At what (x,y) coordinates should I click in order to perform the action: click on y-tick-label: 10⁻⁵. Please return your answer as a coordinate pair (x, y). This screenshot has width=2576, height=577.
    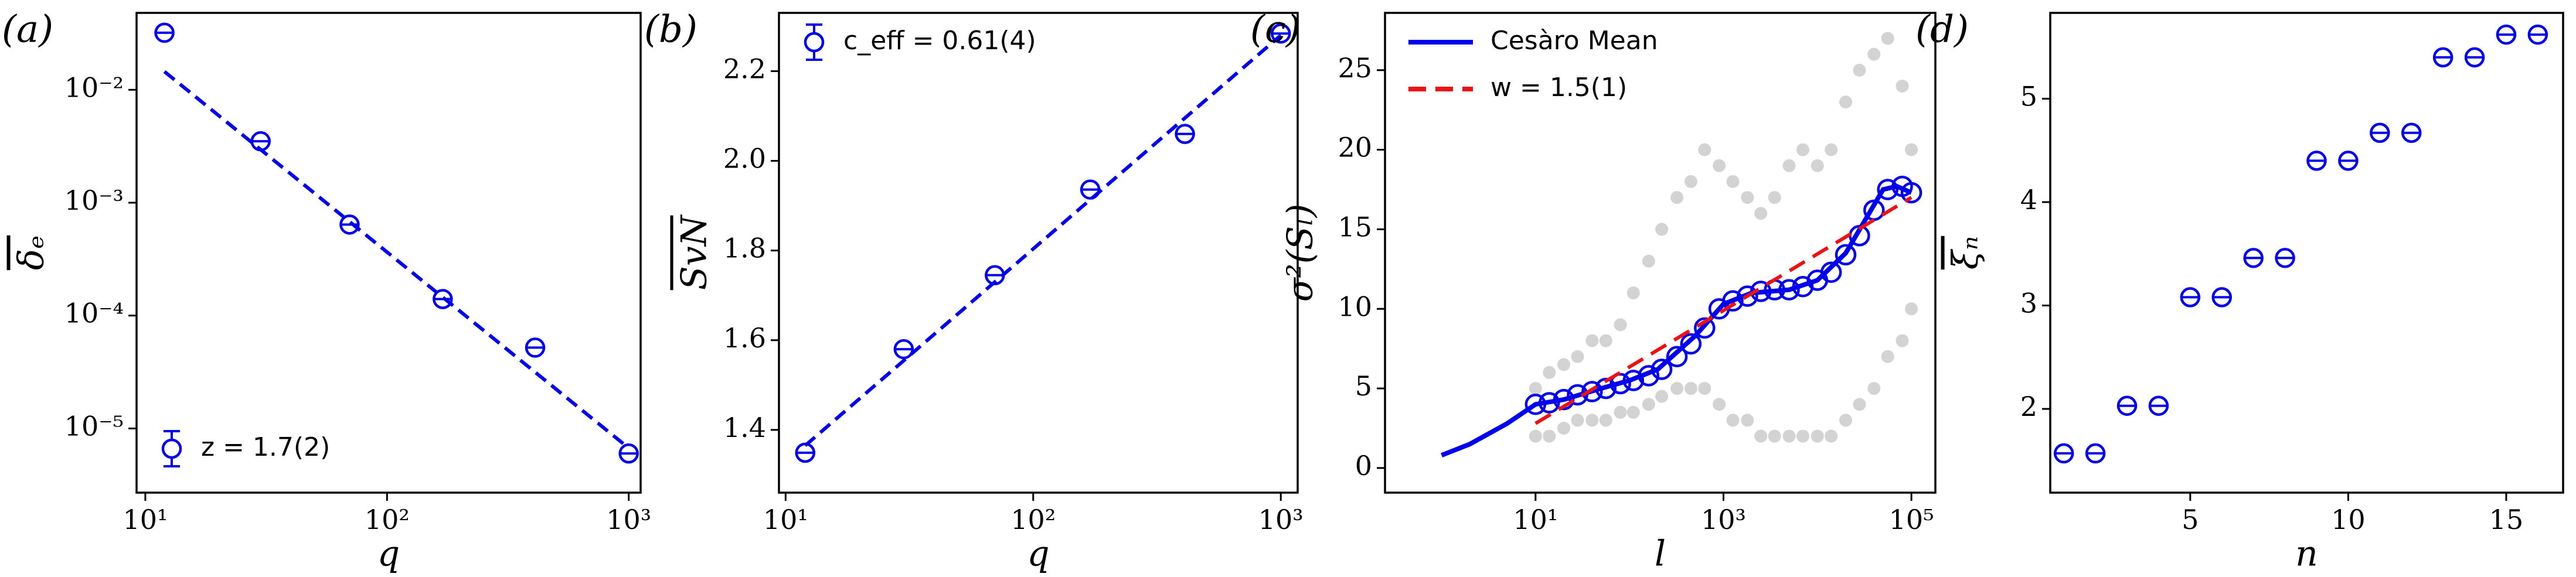
    Looking at the image, I should click on (94, 426).